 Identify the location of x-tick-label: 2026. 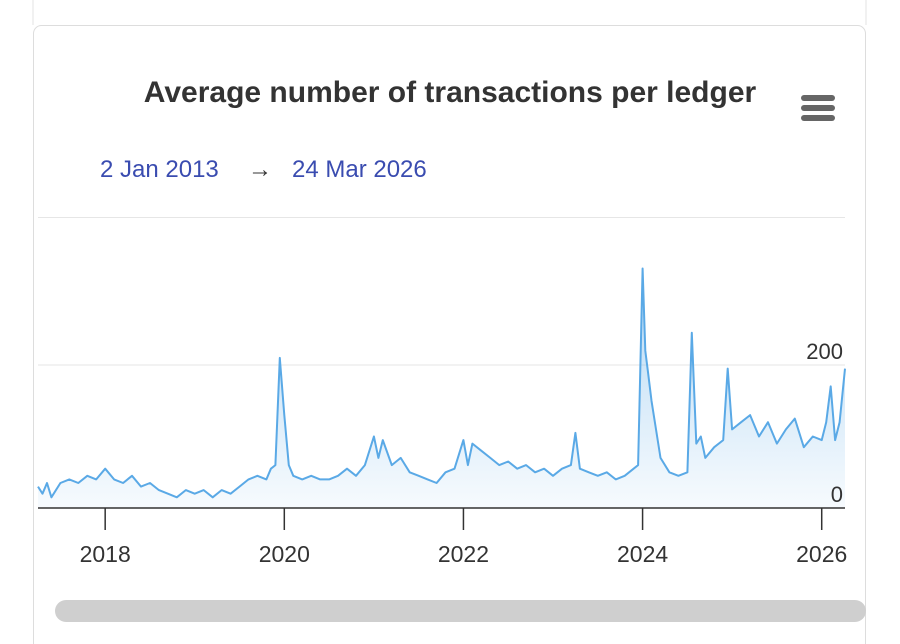
(821, 554).